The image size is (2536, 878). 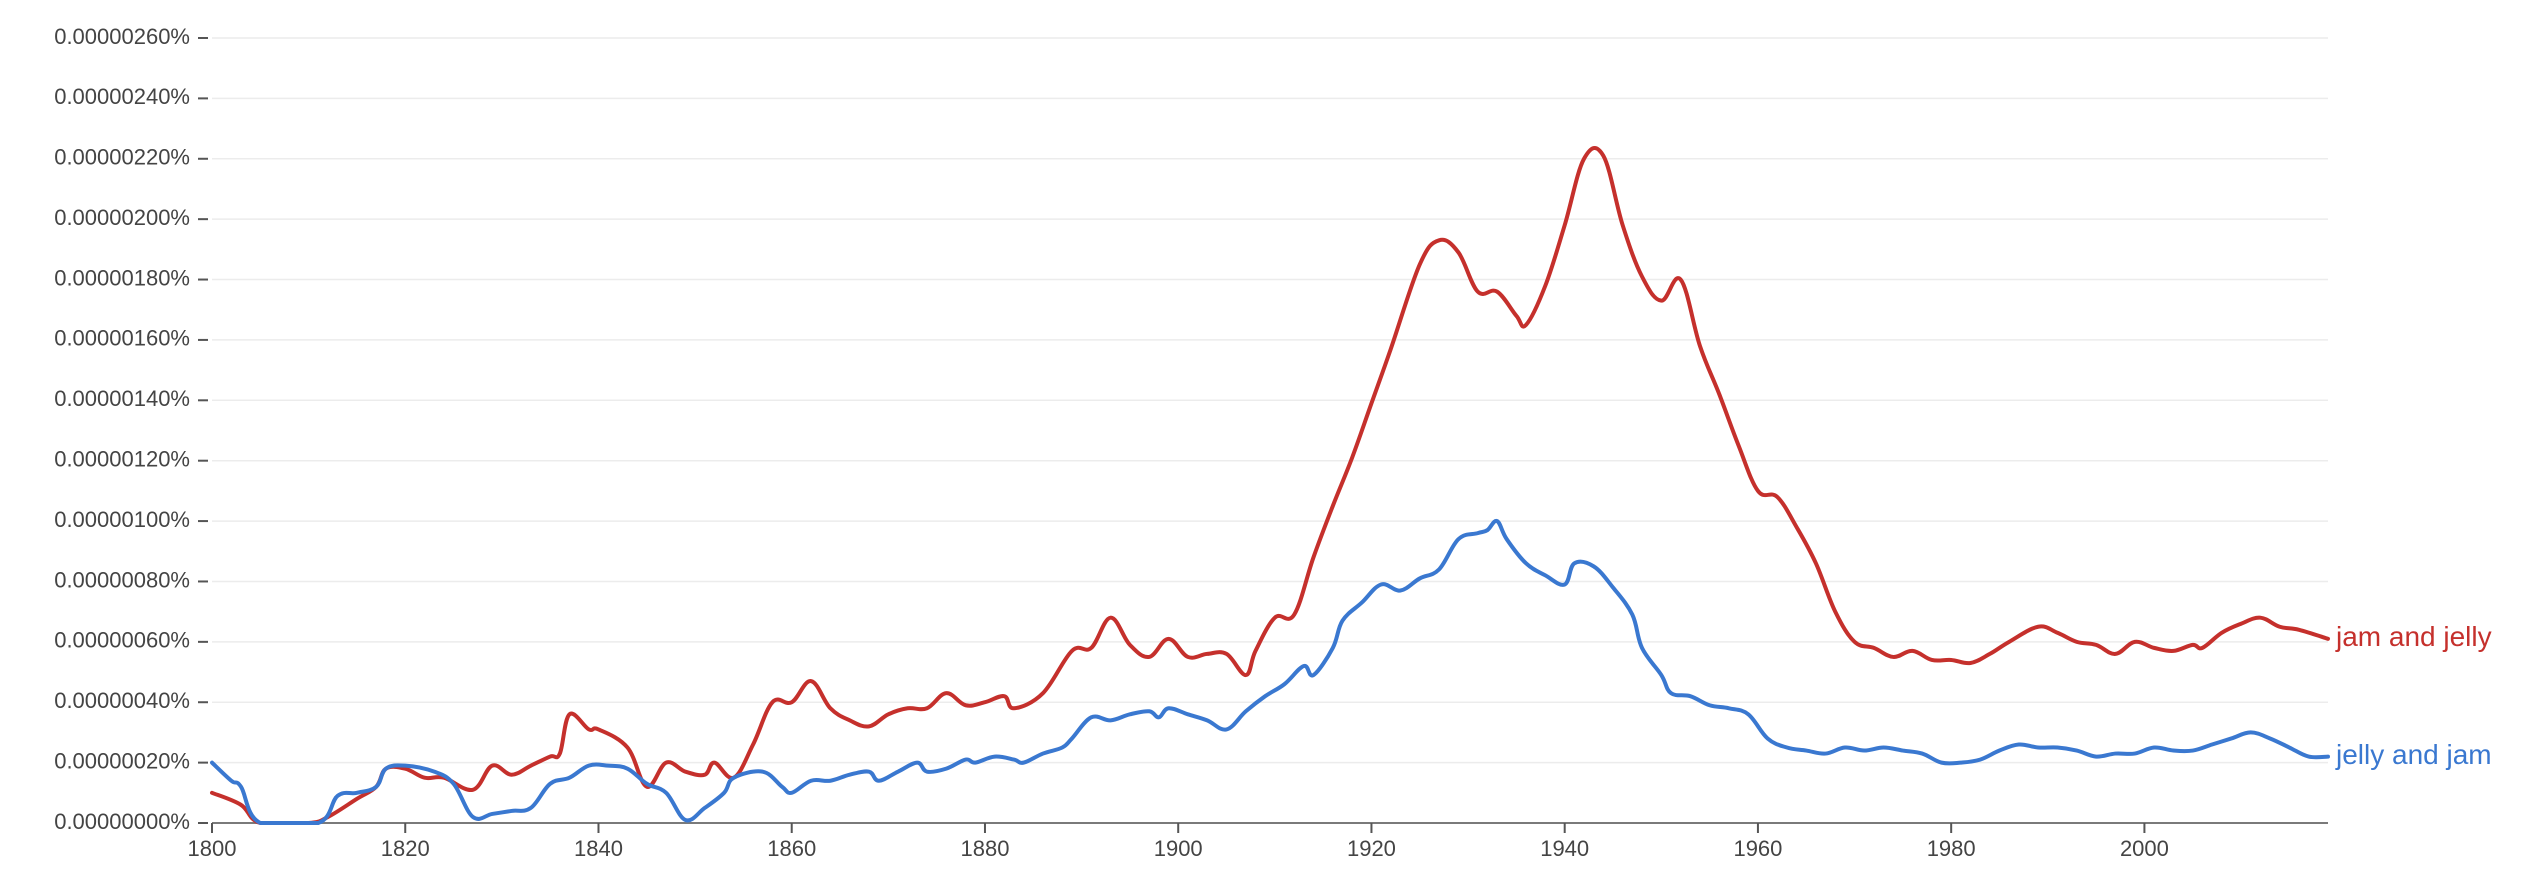 What do you see at coordinates (1951, 848) in the screenshot?
I see `x-tick-label: 1980` at bounding box center [1951, 848].